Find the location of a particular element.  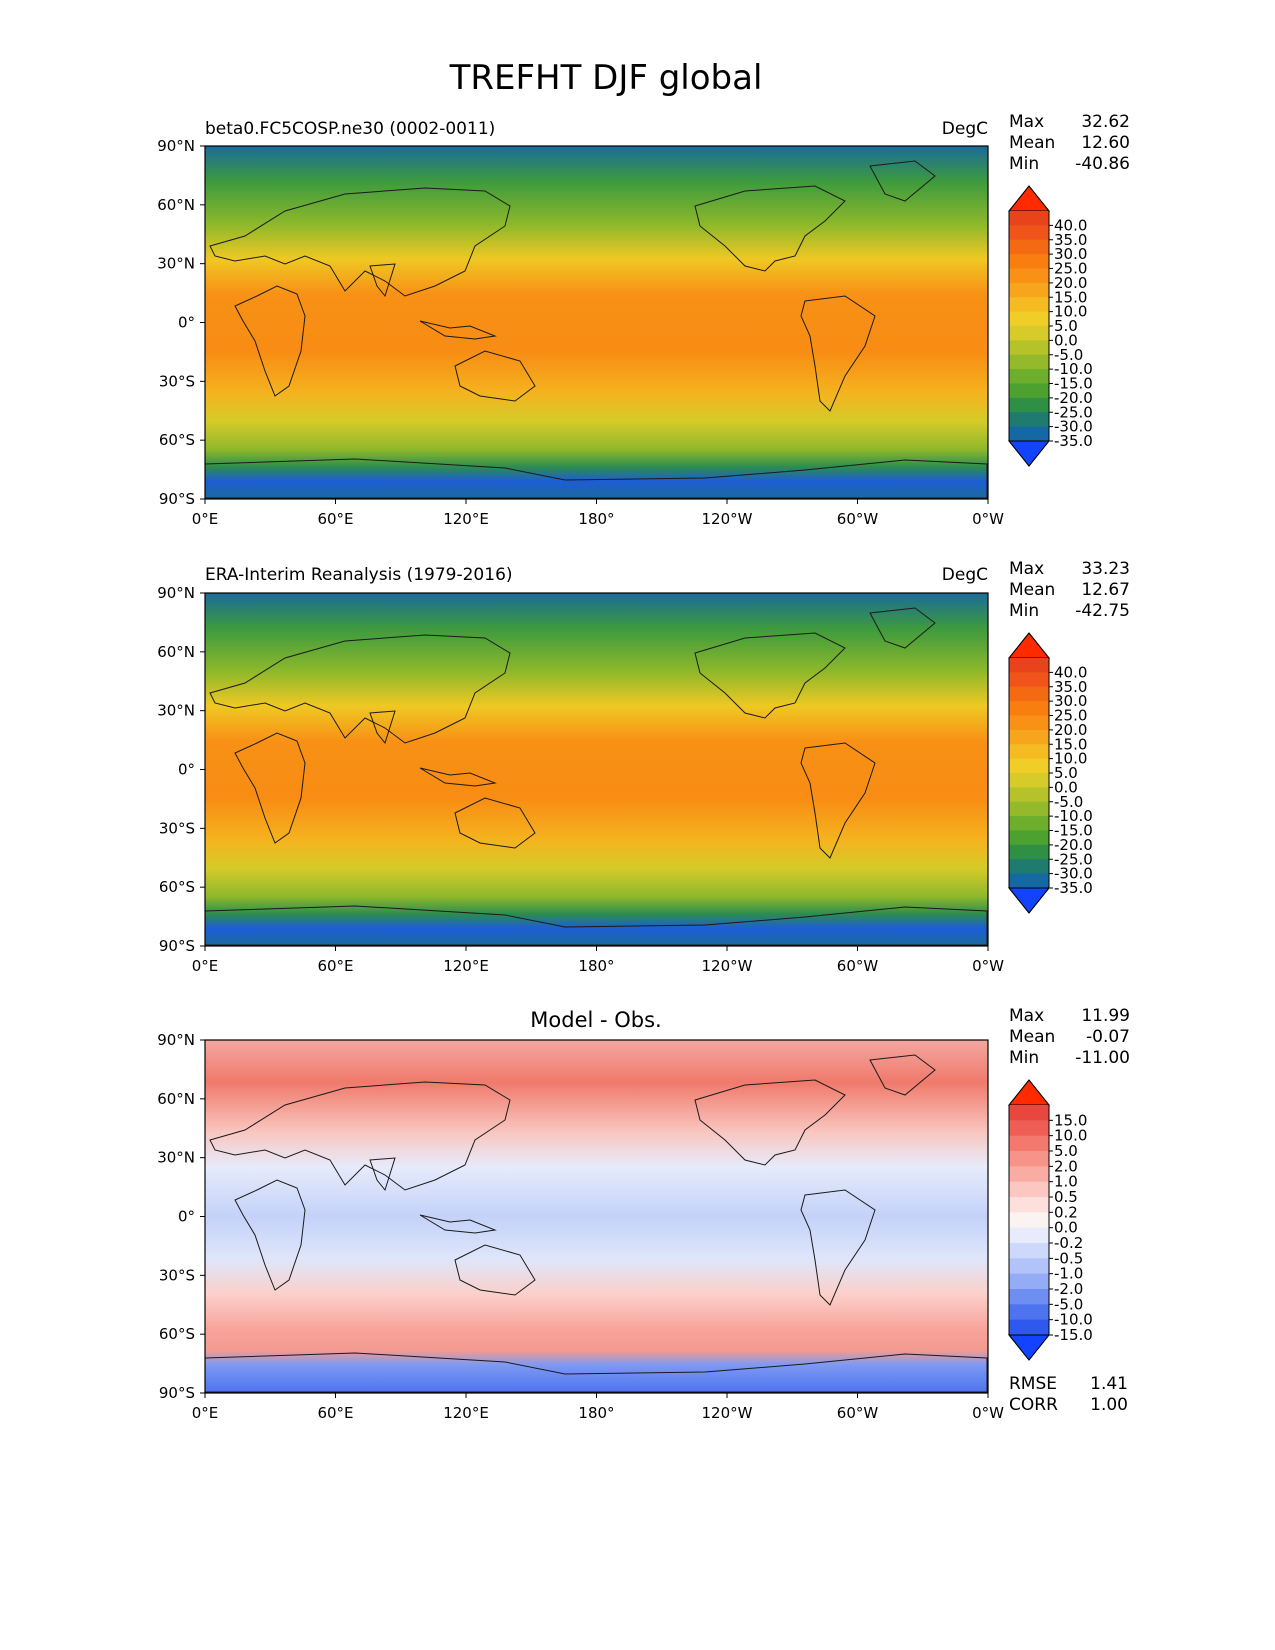

colorbar-tick-label: 10.0 is located at coordinates (1070, 1136).